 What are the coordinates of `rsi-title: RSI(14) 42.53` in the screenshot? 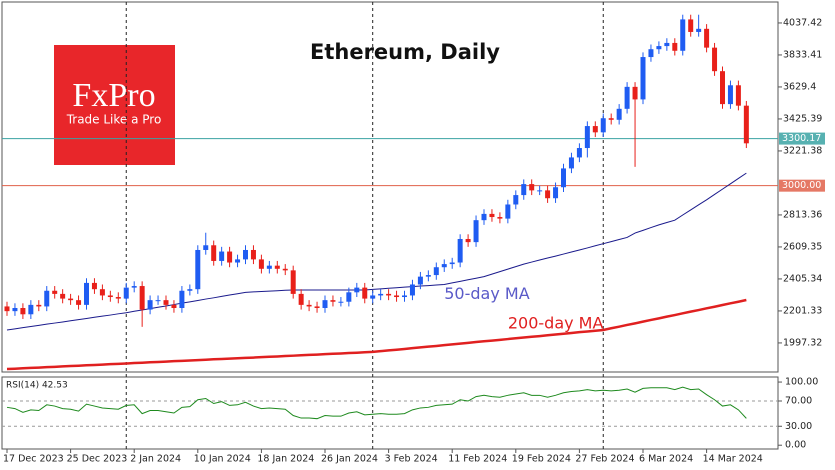 It's located at (37, 386).